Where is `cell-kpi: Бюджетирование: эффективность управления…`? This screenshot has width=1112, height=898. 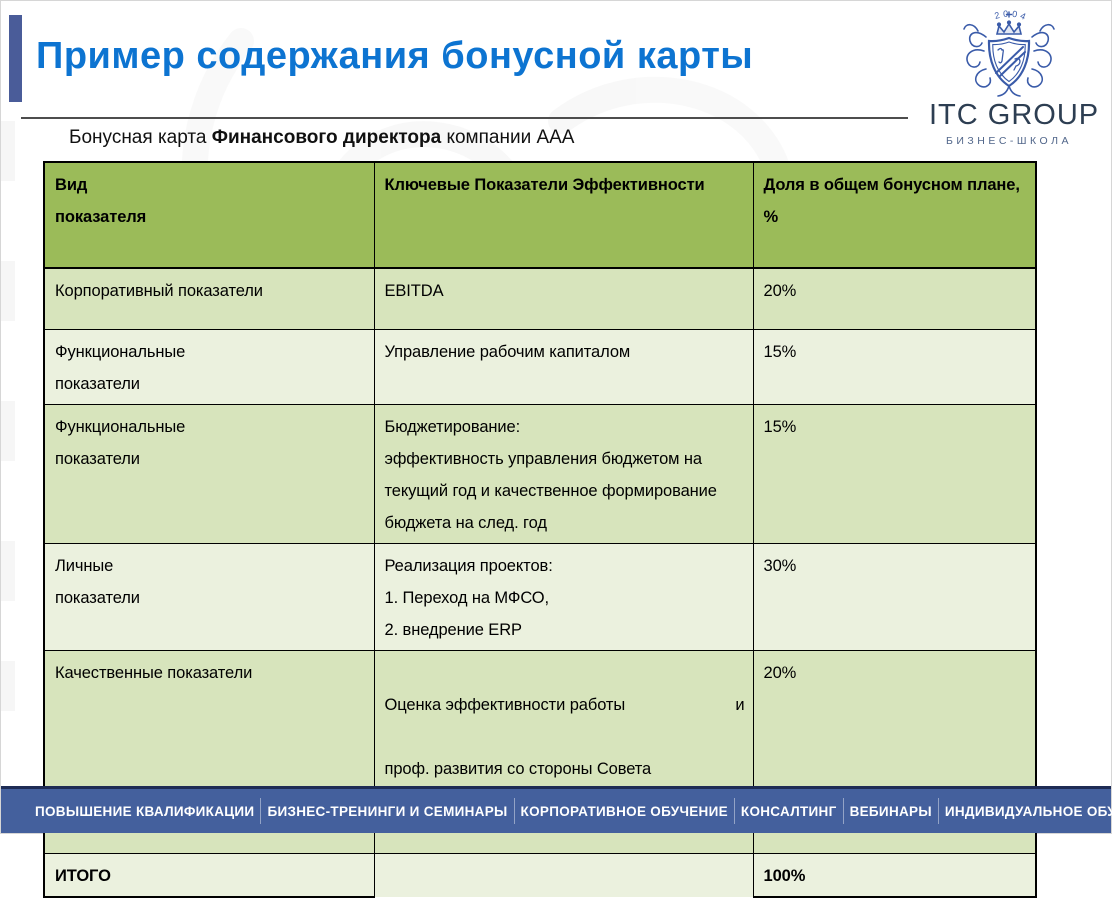
cell-kpi: Бюджетирование: эффективность управления… is located at coordinates (563, 473).